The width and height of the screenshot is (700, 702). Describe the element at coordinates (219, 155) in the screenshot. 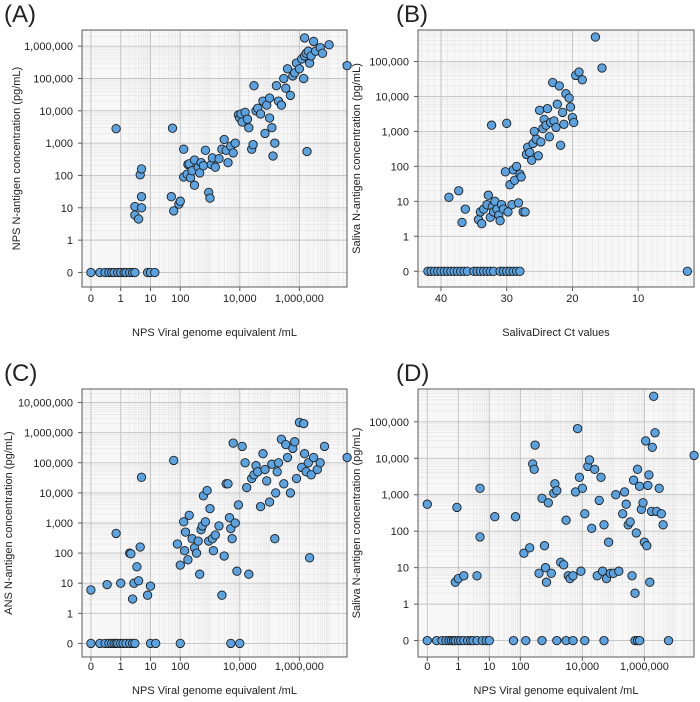

I see `data-points` at that location.